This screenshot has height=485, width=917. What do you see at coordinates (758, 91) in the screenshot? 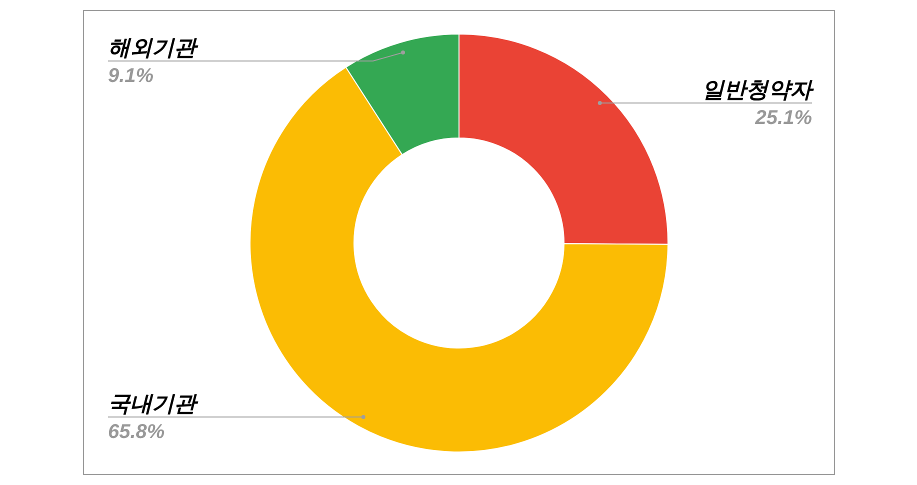
I see `slice-label: 일반청약자` at bounding box center [758, 91].